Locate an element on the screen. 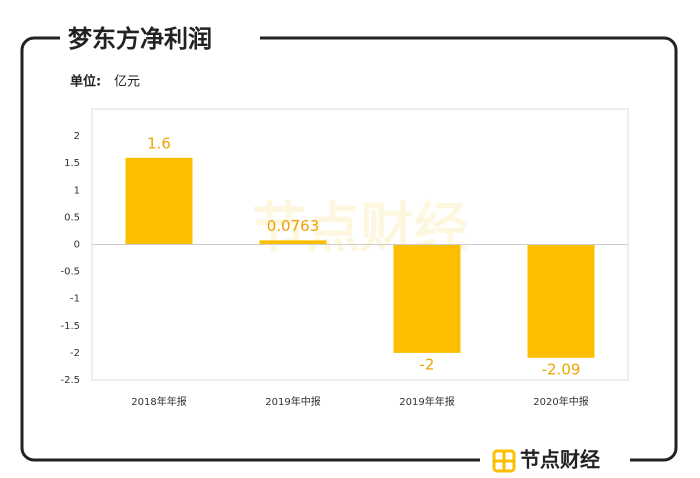 The image size is (700, 478). value-label: -2.09 is located at coordinates (561, 369).